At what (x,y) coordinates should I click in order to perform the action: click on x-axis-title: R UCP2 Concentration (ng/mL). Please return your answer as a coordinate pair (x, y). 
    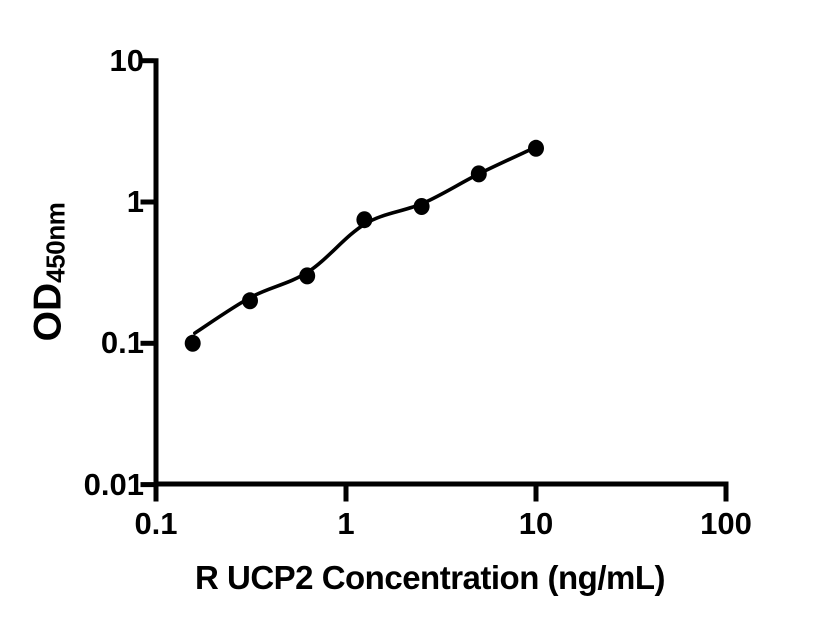
    Looking at the image, I should click on (430, 577).